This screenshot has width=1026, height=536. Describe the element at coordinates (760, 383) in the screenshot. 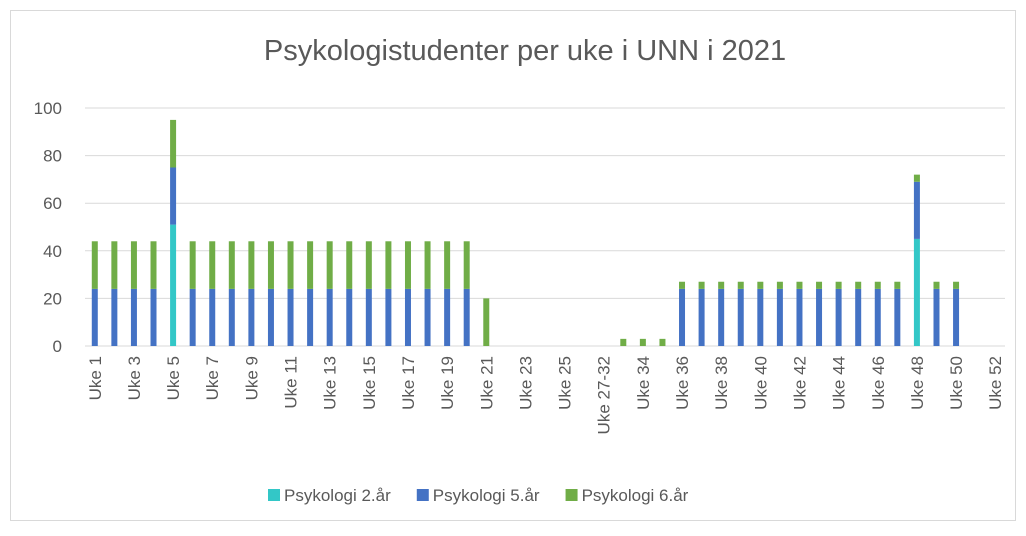

I see `x-tick-label: Uke 40` at that location.